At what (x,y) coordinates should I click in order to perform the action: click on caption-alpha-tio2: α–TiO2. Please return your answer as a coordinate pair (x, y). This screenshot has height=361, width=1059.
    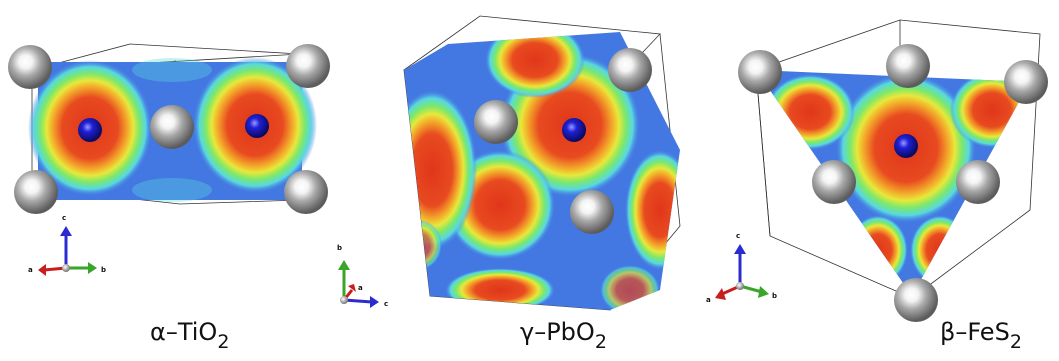
    Looking at the image, I should click on (189, 335).